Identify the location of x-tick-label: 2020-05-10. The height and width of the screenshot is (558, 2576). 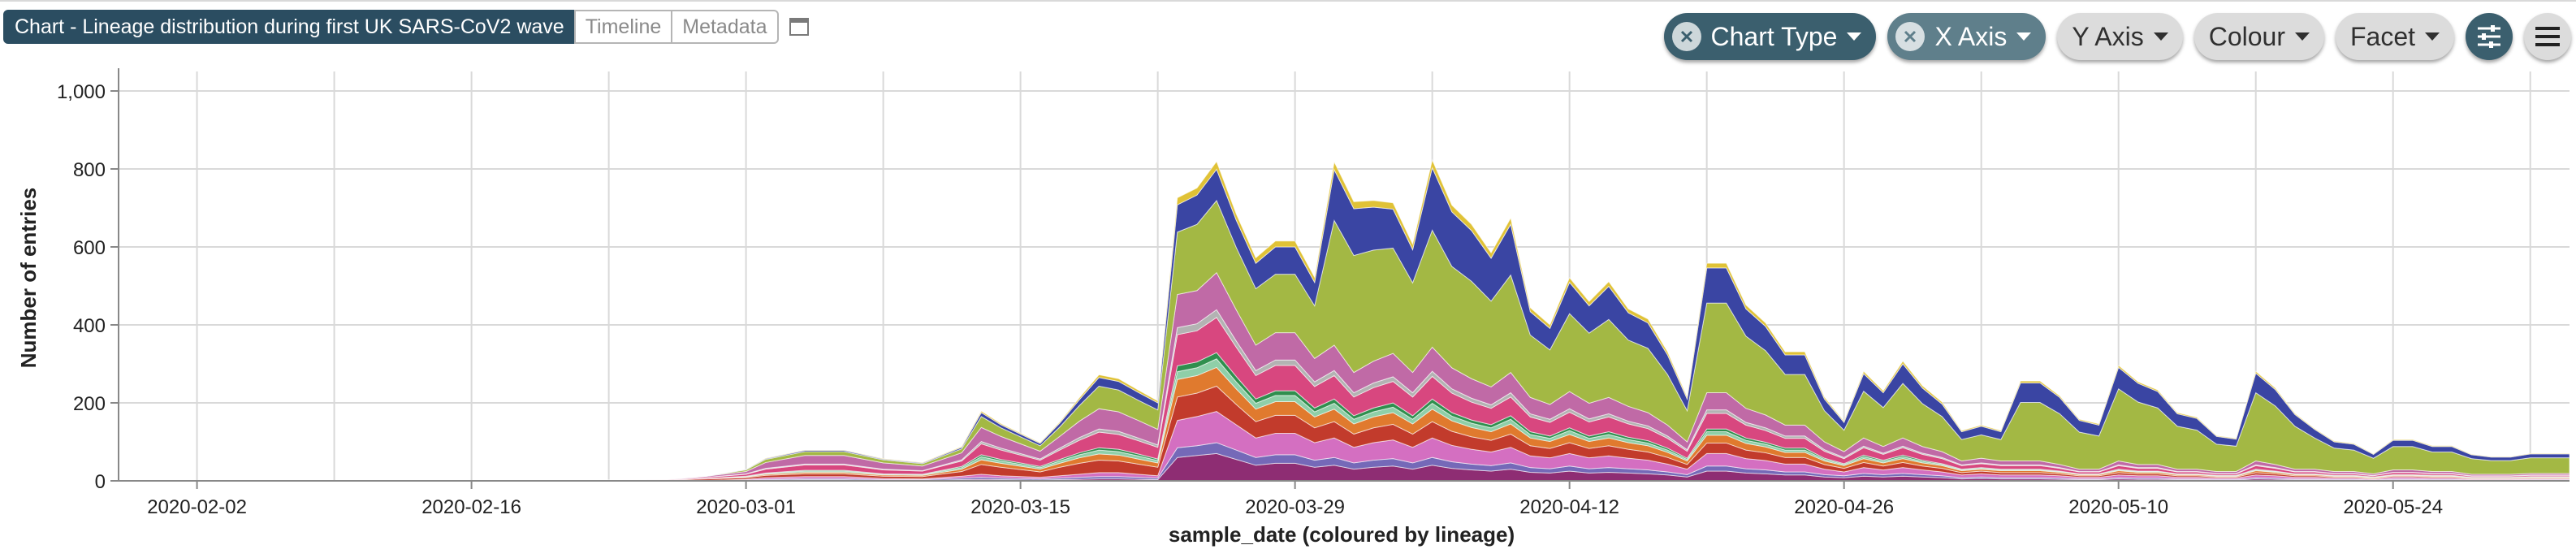
(2118, 507).